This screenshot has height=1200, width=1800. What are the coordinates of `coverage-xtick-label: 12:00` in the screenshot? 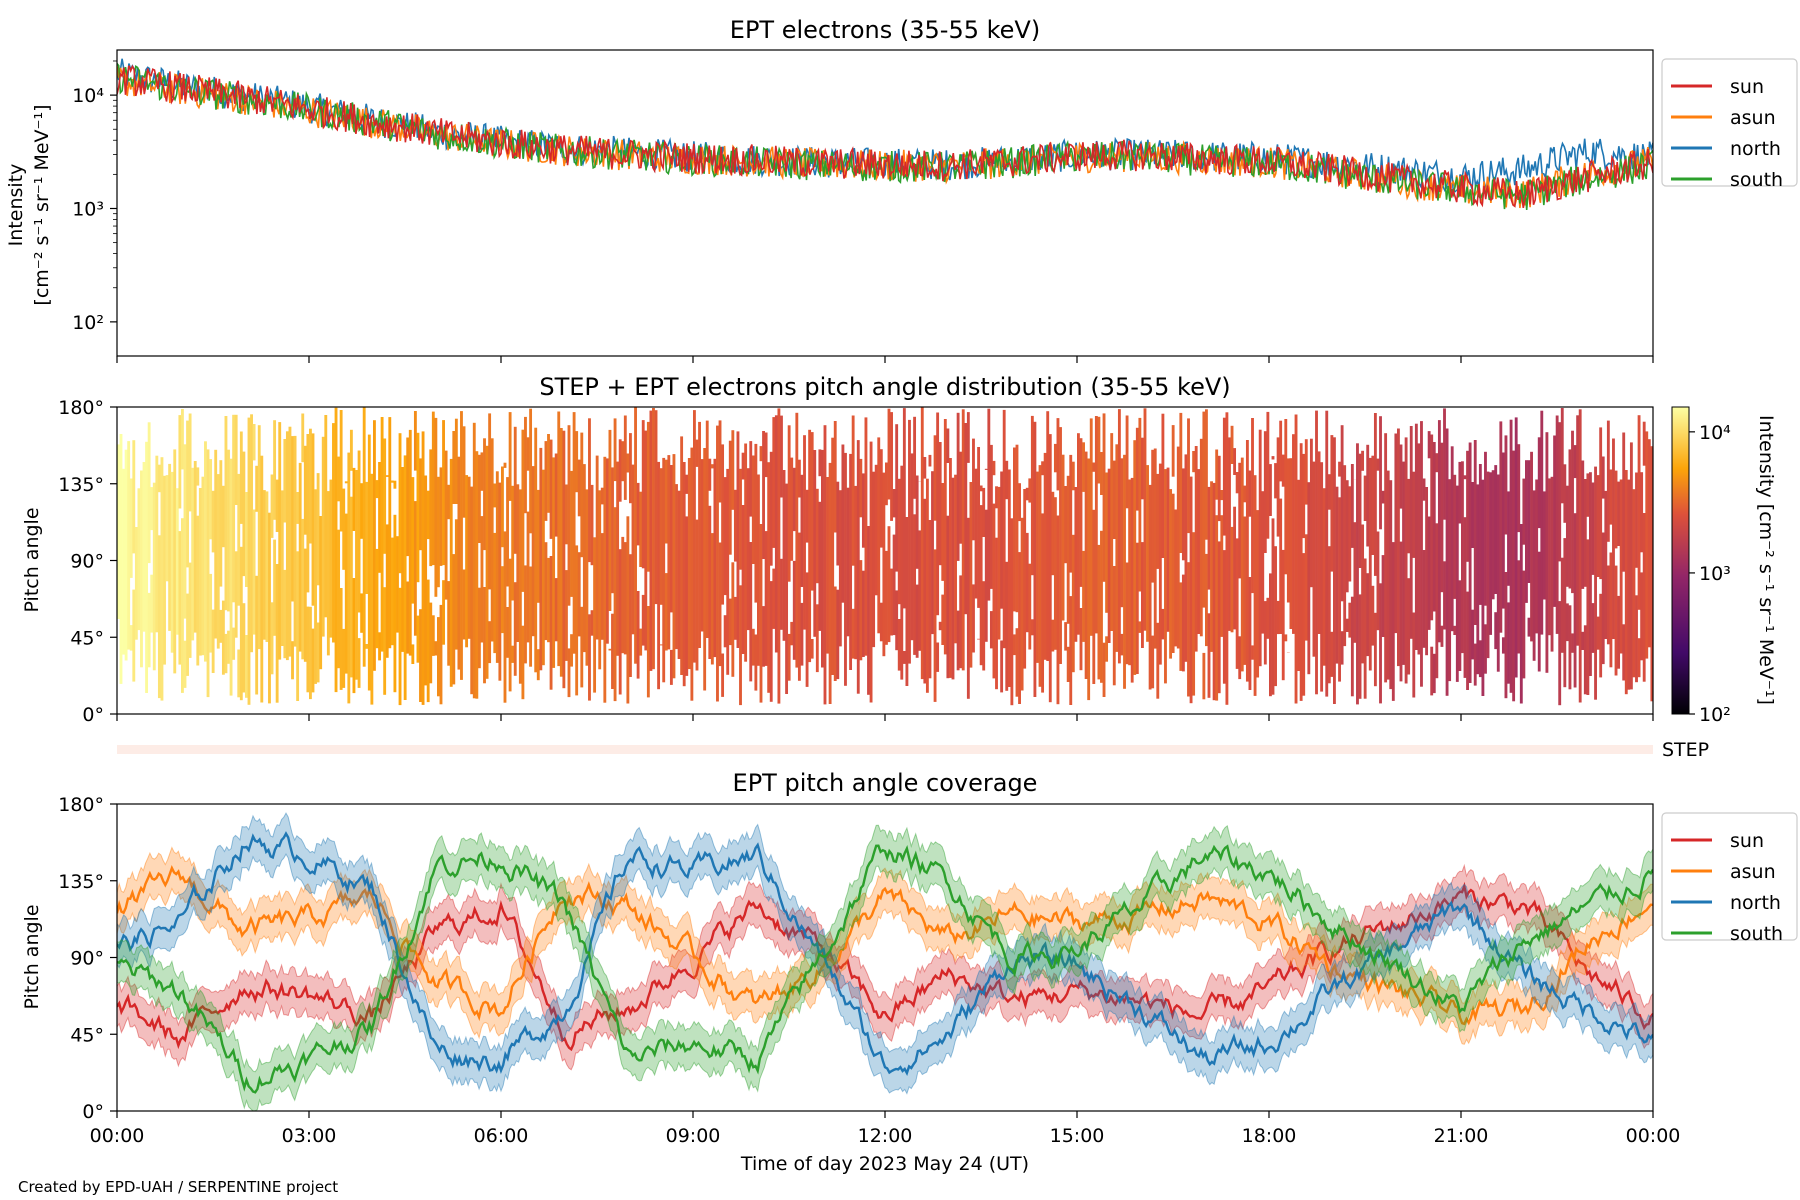 It's located at (885, 1136).